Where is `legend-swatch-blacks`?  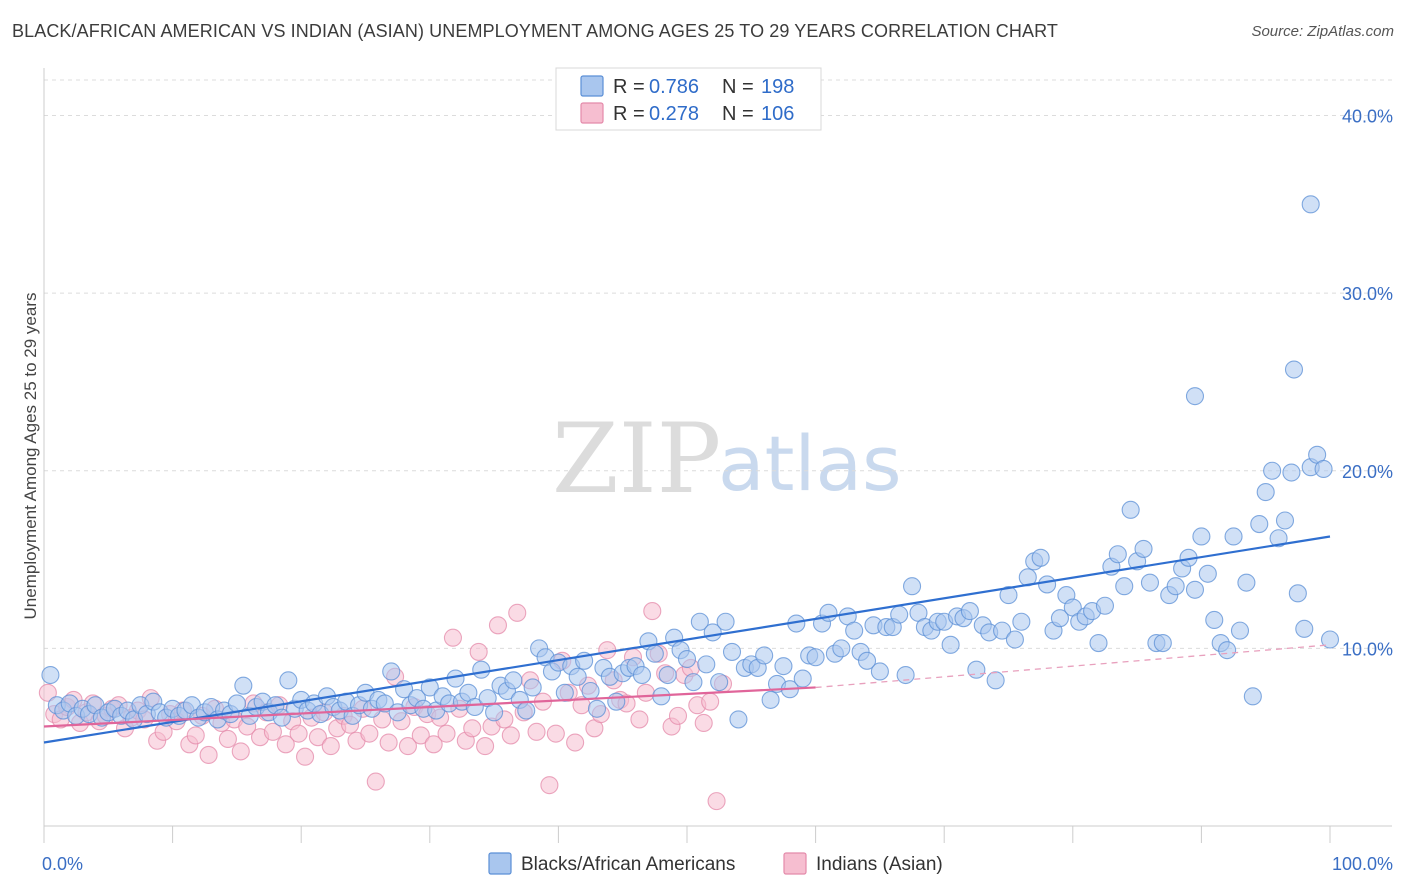
legend-swatch-blacks is located at coordinates (592, 86).